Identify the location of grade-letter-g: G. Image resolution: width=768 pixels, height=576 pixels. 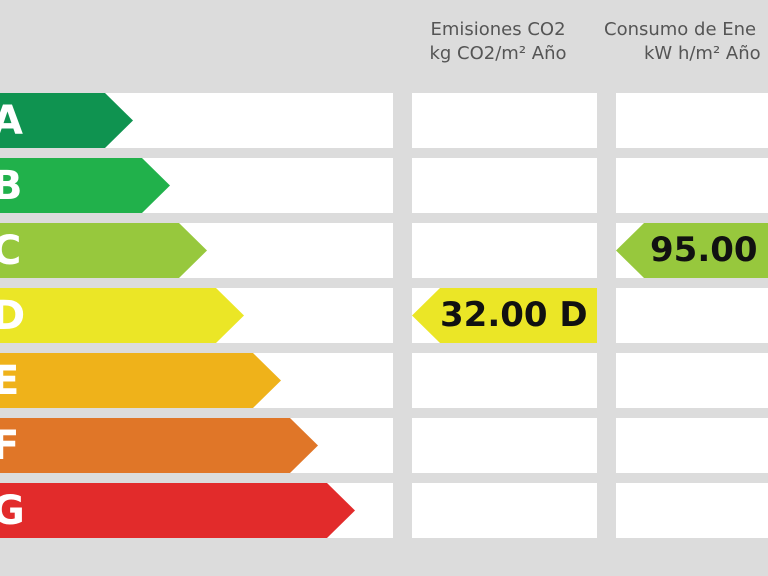
(12, 511).